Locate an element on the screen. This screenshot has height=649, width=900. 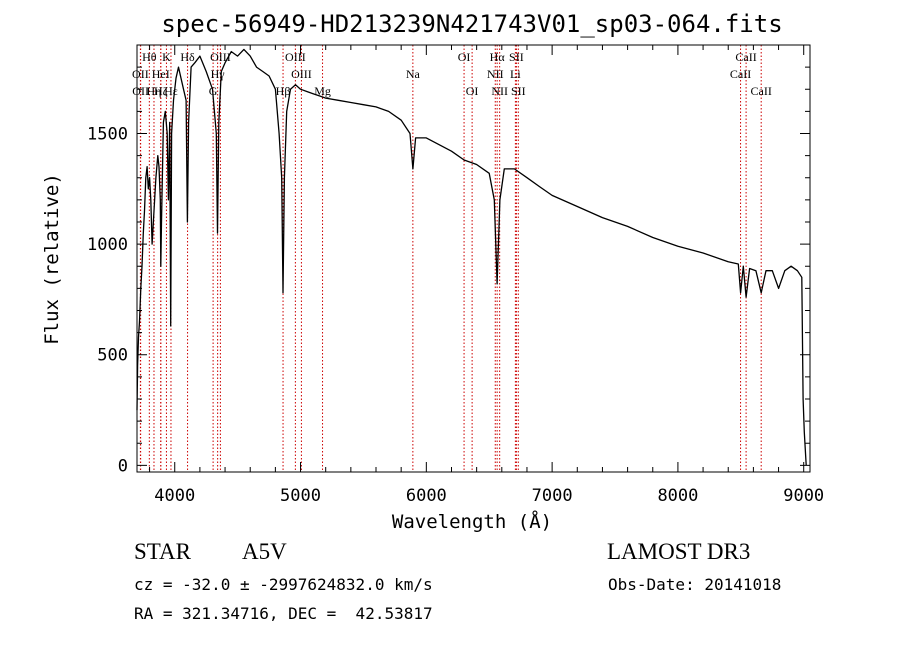
line-label-4: HeI is located at coordinates (161, 74).